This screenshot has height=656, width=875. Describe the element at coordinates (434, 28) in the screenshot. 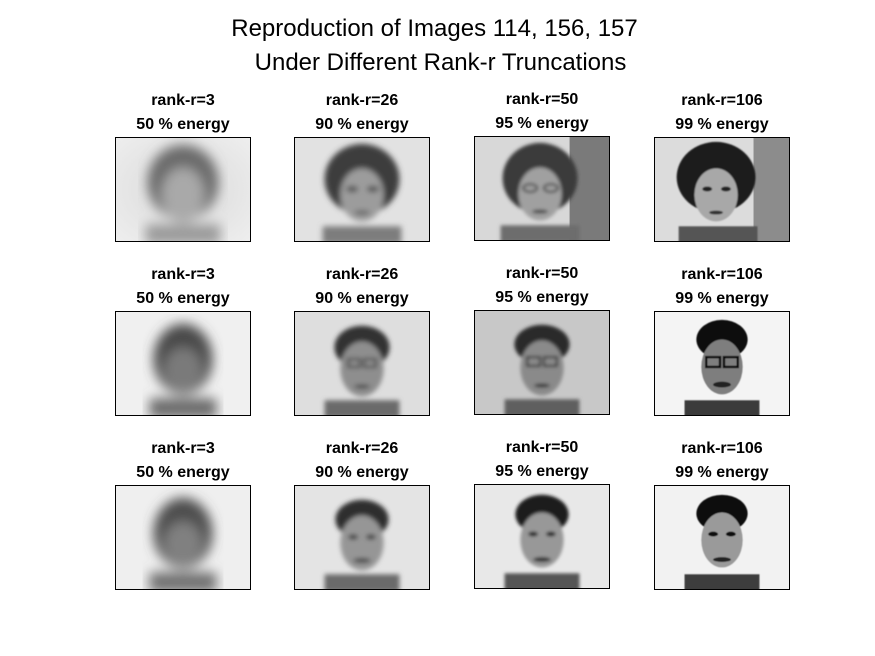

I see `figure-title-line1: Reproduction of Images 114, 156, 157` at that location.